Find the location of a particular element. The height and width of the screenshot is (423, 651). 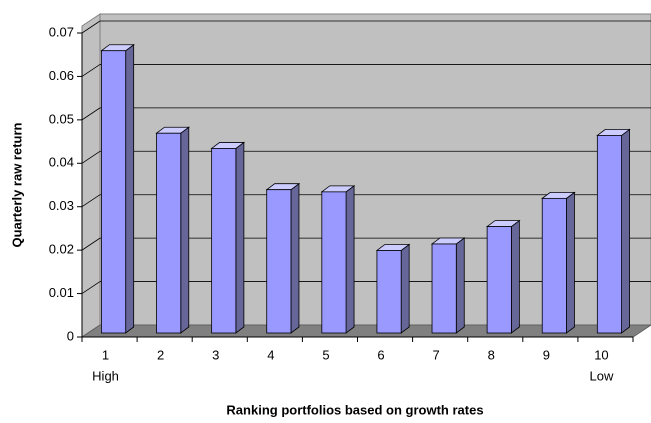

x-tick-label: 9 is located at coordinates (546, 354).